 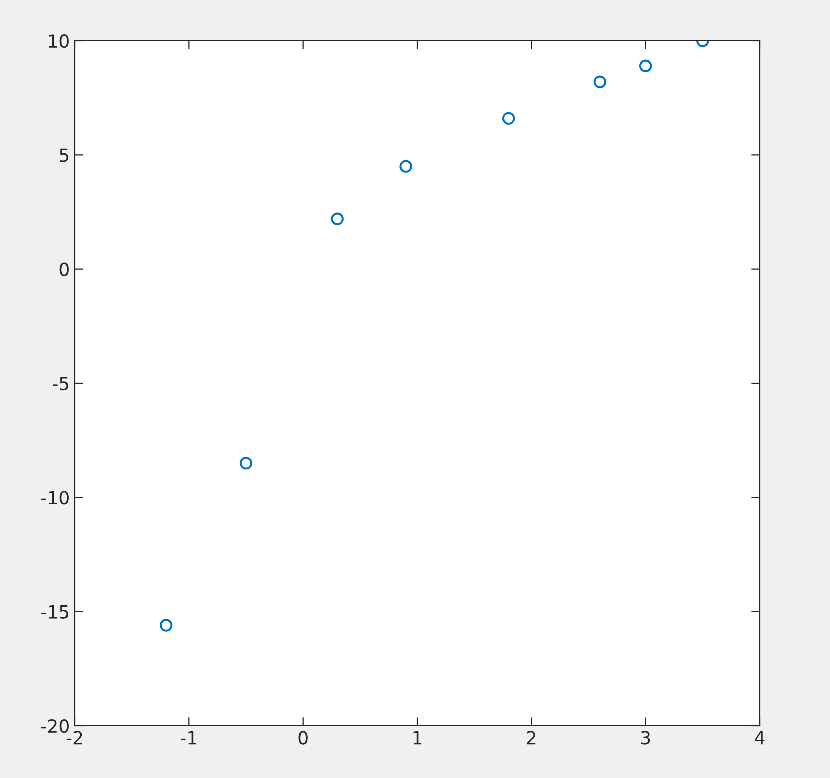 I want to click on y-tick-label: -20, so click(x=55, y=726).